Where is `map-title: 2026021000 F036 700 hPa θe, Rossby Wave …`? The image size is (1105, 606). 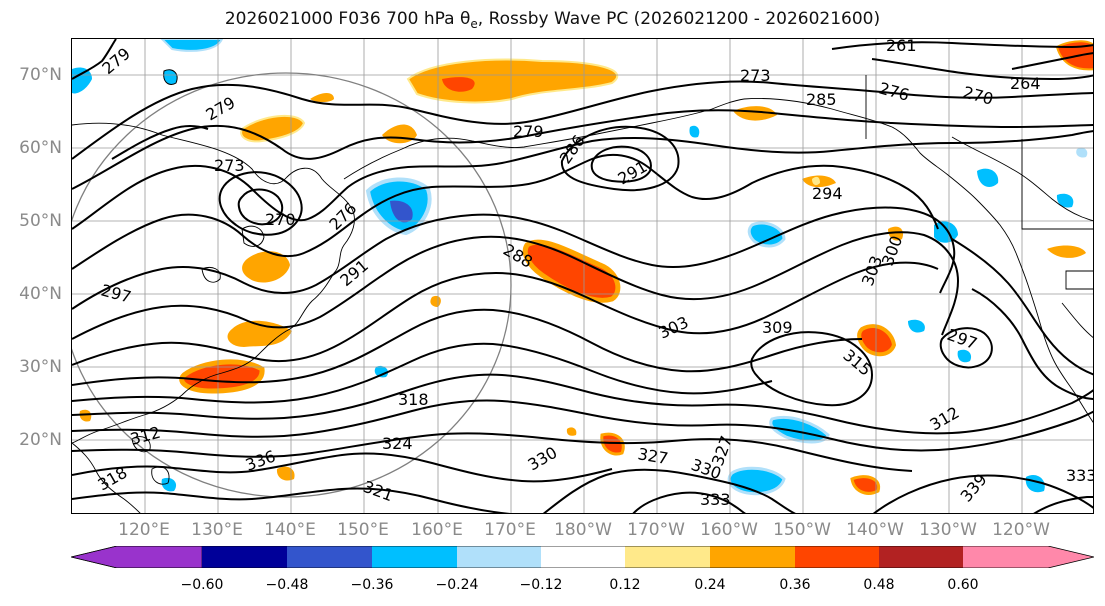
map-title: 2026021000 F036 700 hPa θe, Rossby Wave … is located at coordinates (552, 20).